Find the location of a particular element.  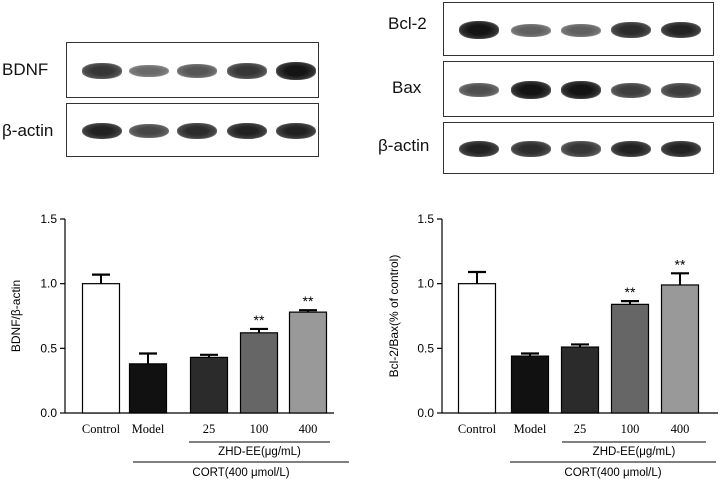

blot-strip-bcl2 is located at coordinates (578, 29).